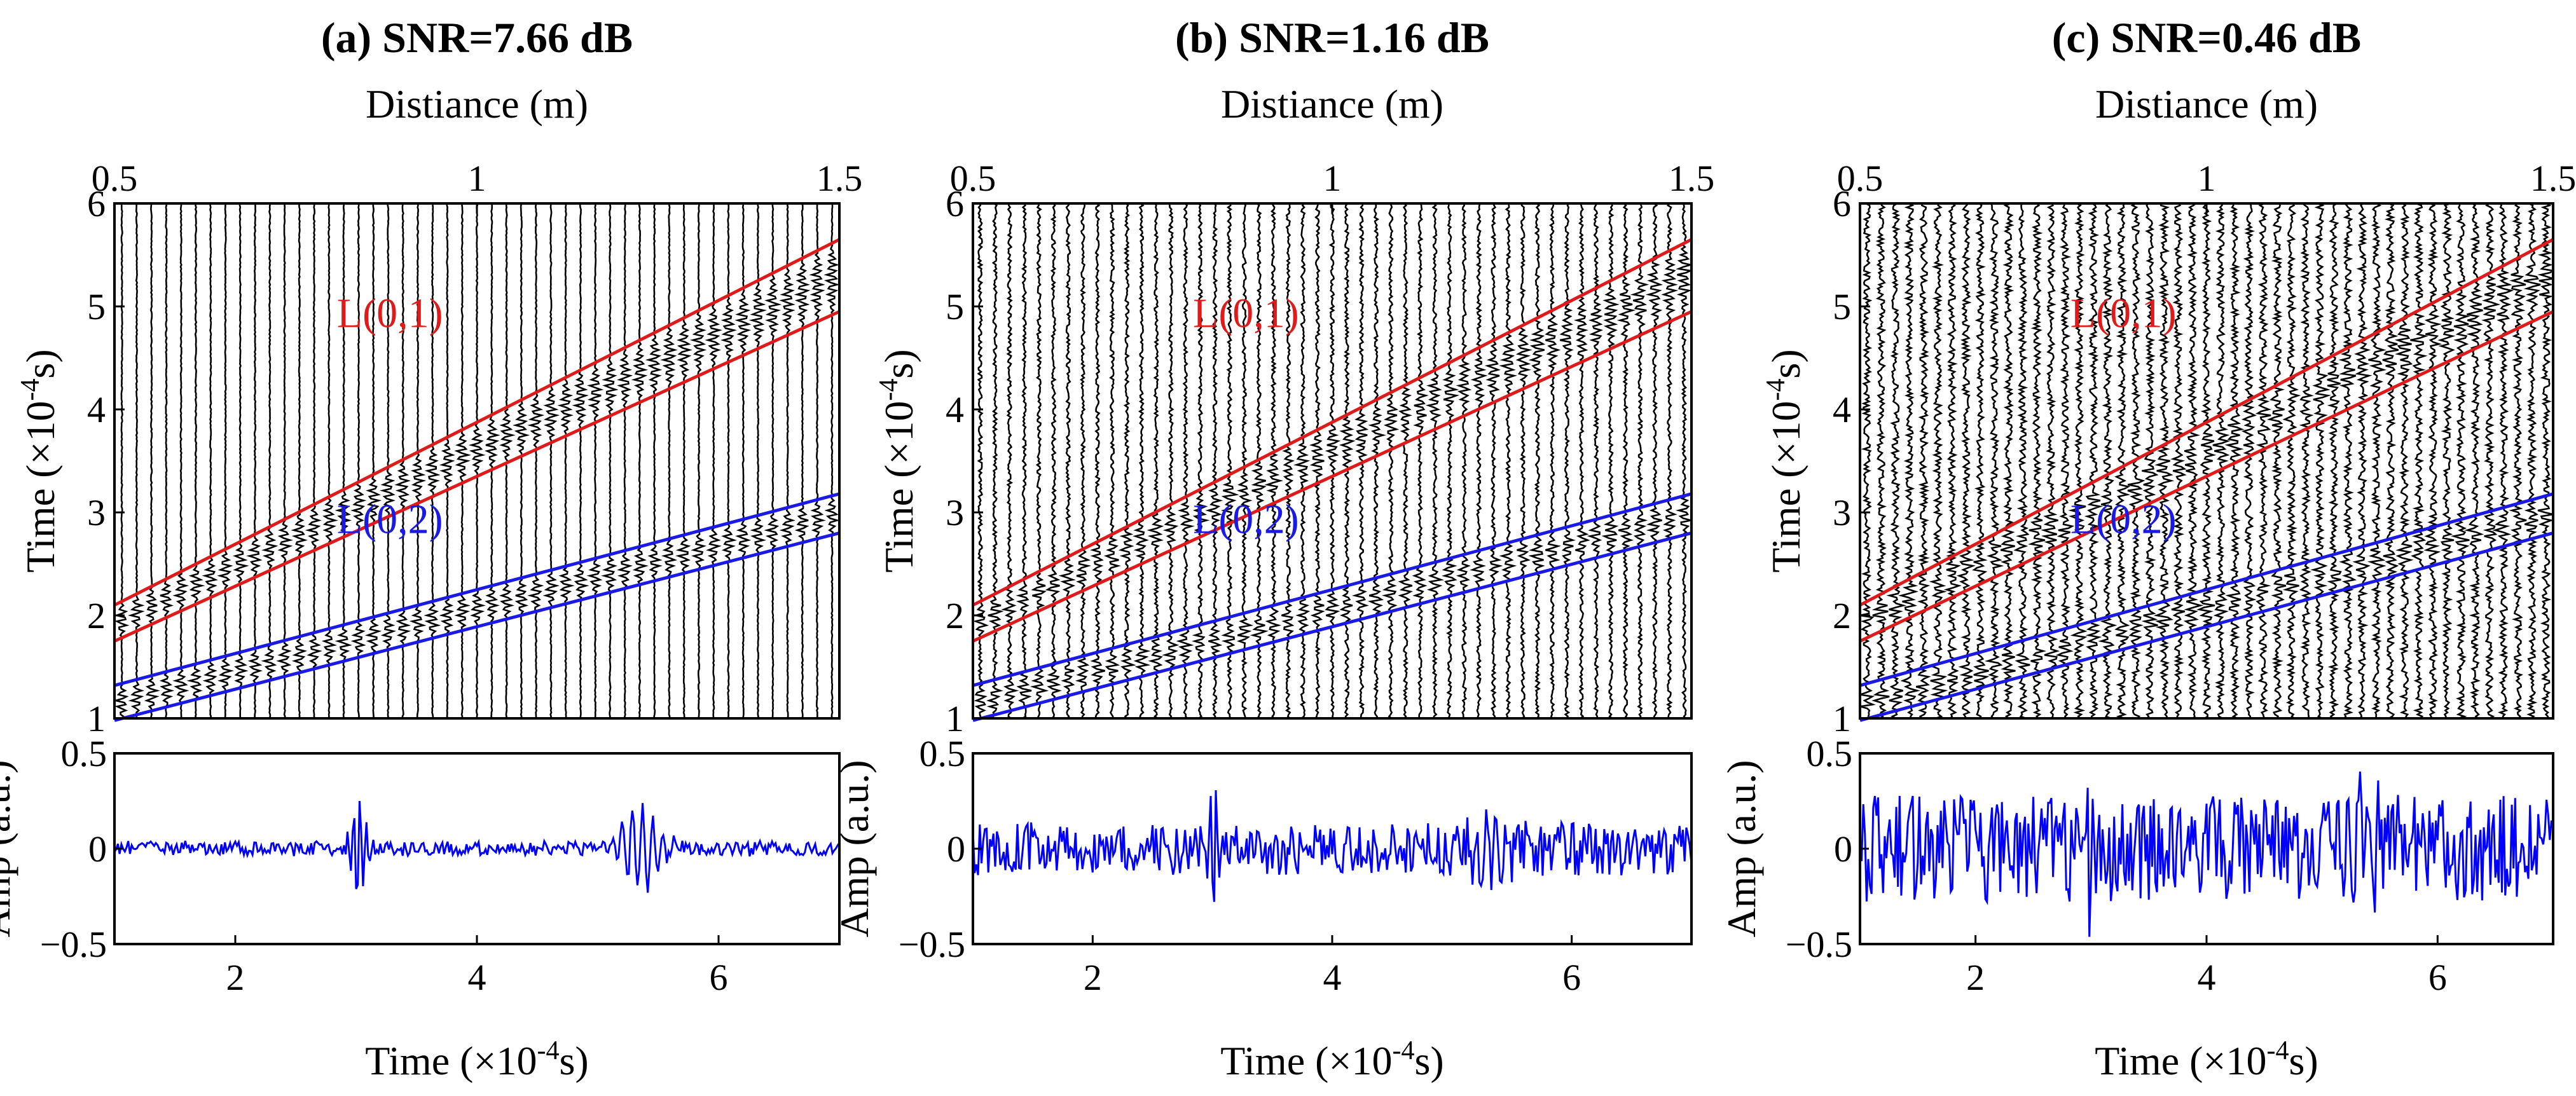  What do you see at coordinates (943, 753) in the screenshot?
I see `amp-tick-label: 0.5` at bounding box center [943, 753].